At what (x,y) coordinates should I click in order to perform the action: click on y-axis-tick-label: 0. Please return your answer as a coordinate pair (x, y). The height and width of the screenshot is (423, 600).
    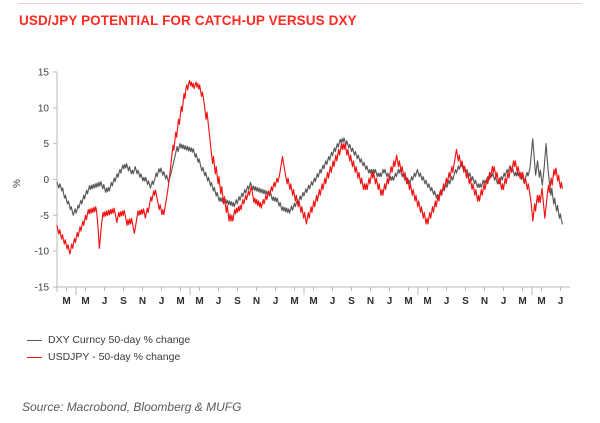
    Looking at the image, I should click on (46, 180).